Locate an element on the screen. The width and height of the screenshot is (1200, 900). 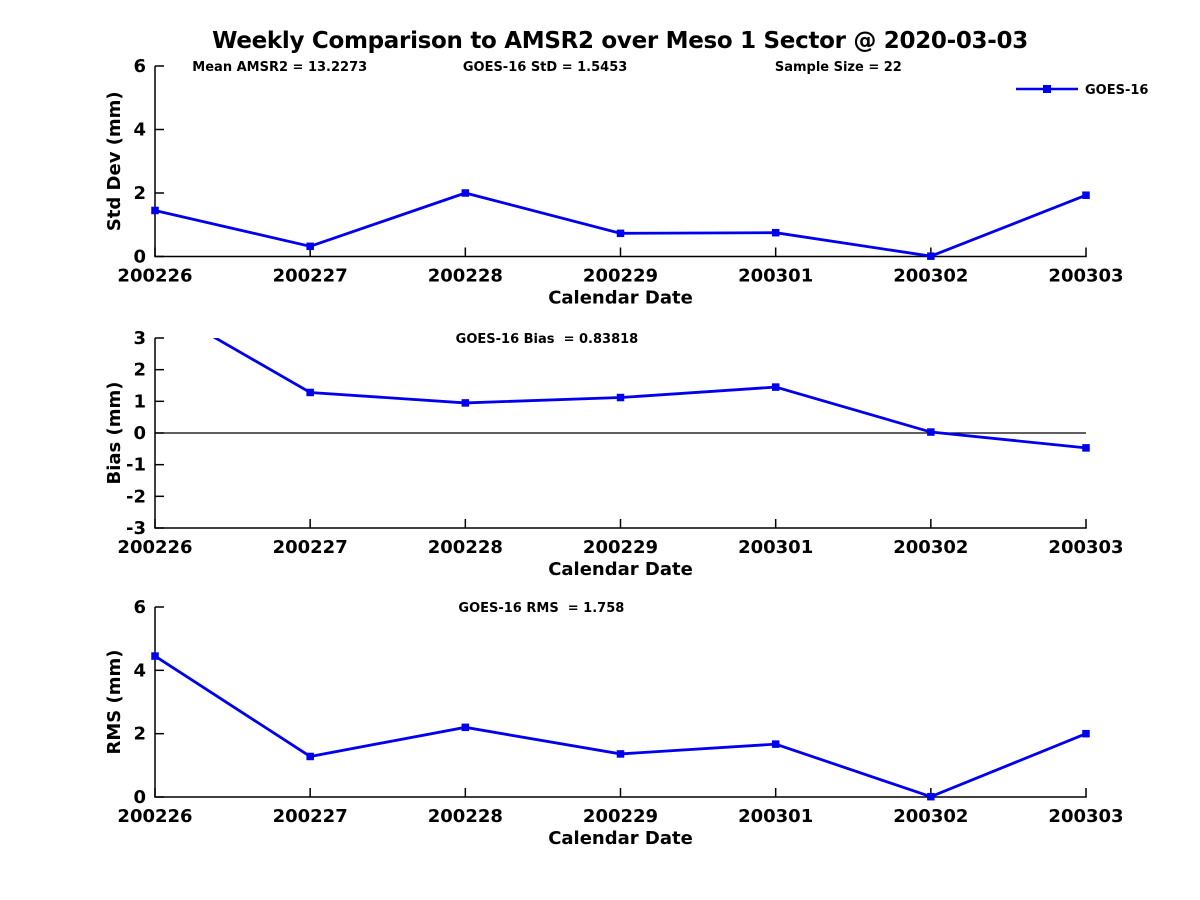
y-axis-label: Bias (mm) is located at coordinates (114, 433).